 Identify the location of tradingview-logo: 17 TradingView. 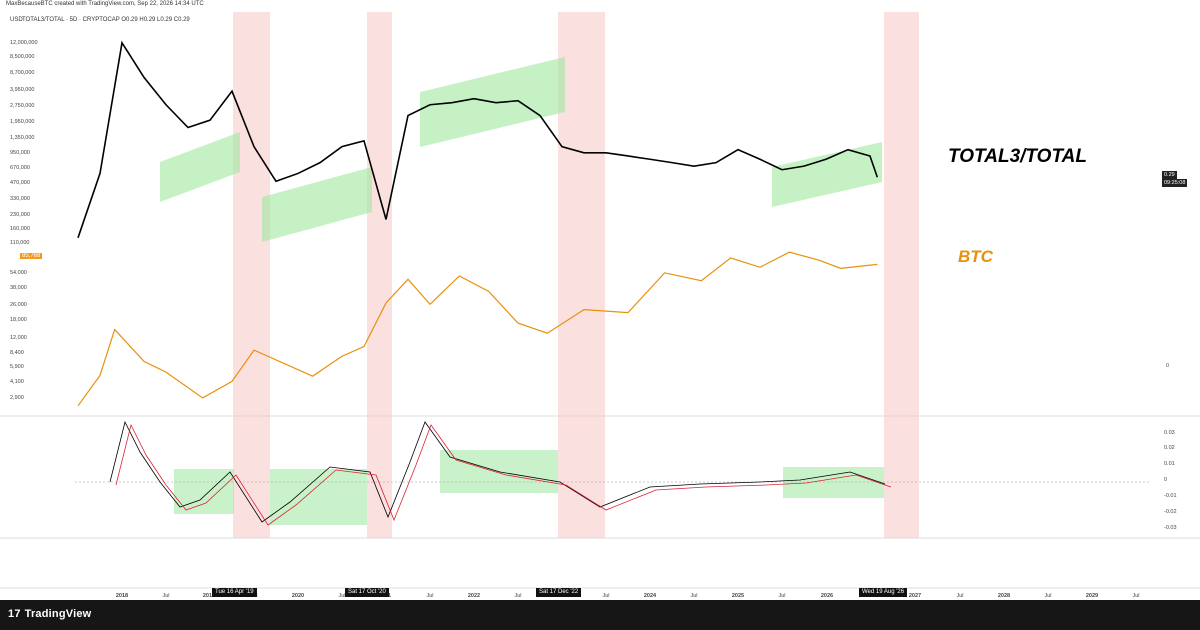
(49, 614).